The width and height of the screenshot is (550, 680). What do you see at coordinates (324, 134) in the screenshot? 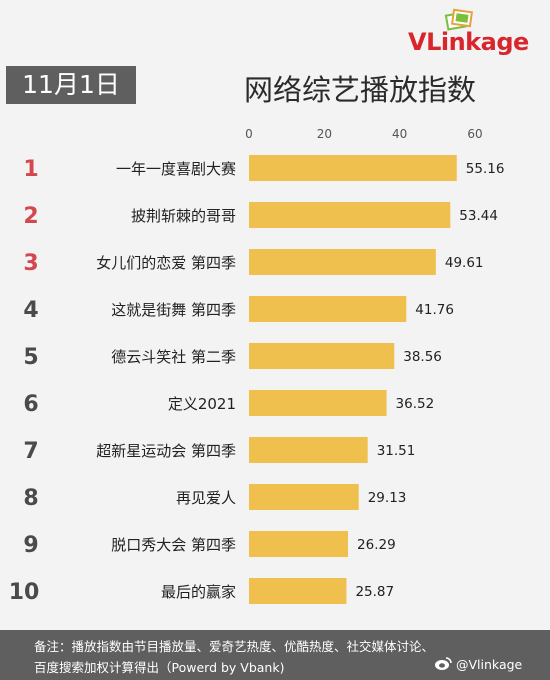
I see `x-tick-label: 20` at bounding box center [324, 134].